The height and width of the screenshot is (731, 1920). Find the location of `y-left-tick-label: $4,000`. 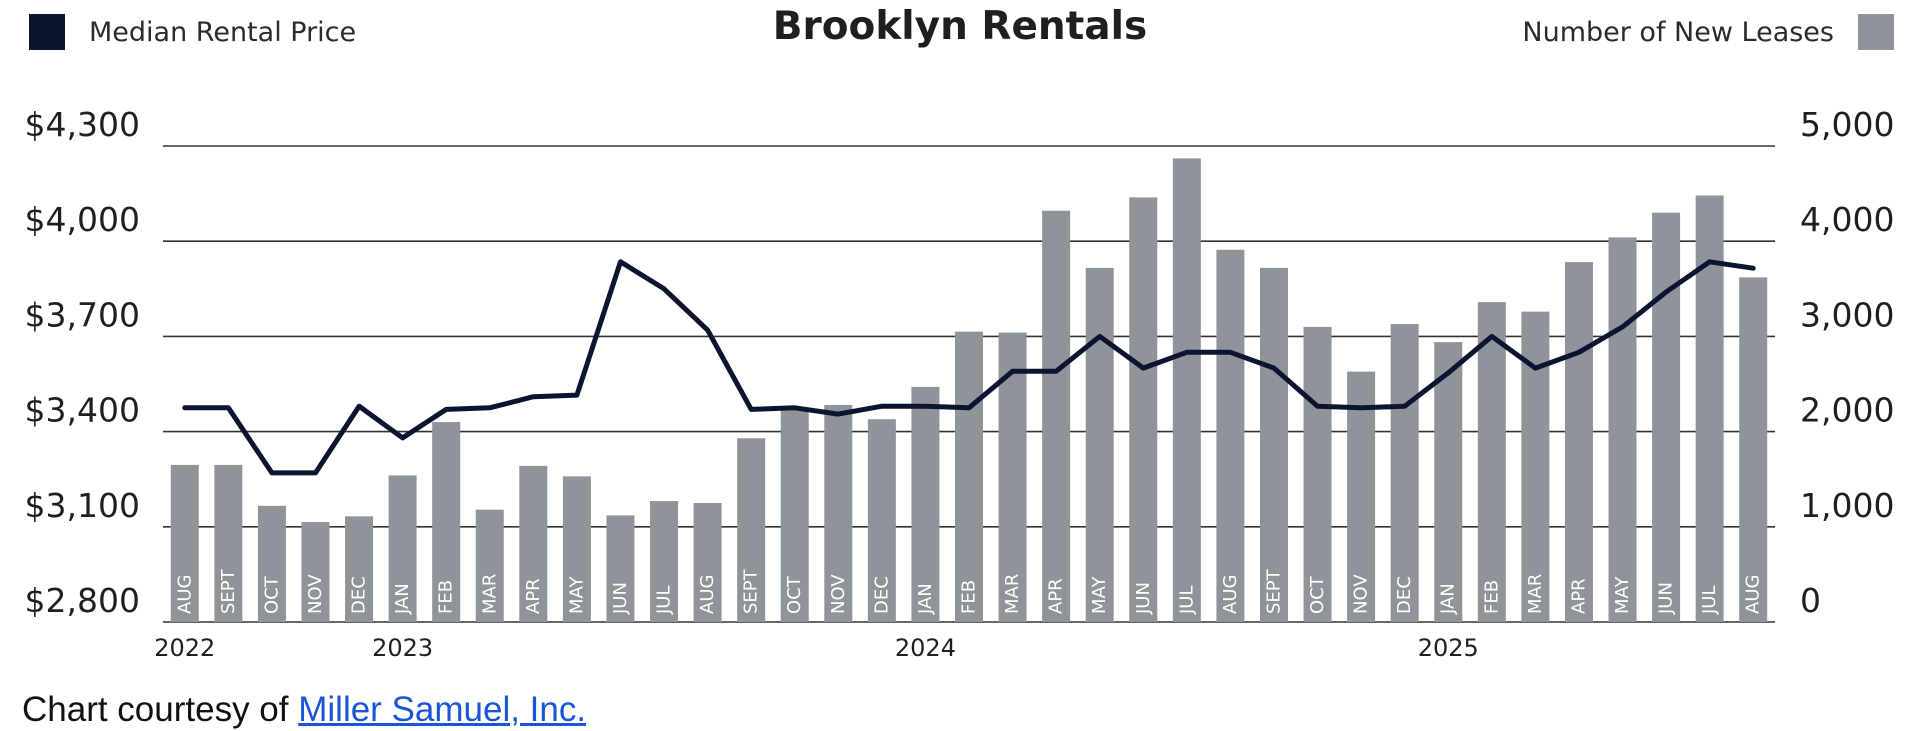

y-left-tick-label: $4,000 is located at coordinates (82, 219).